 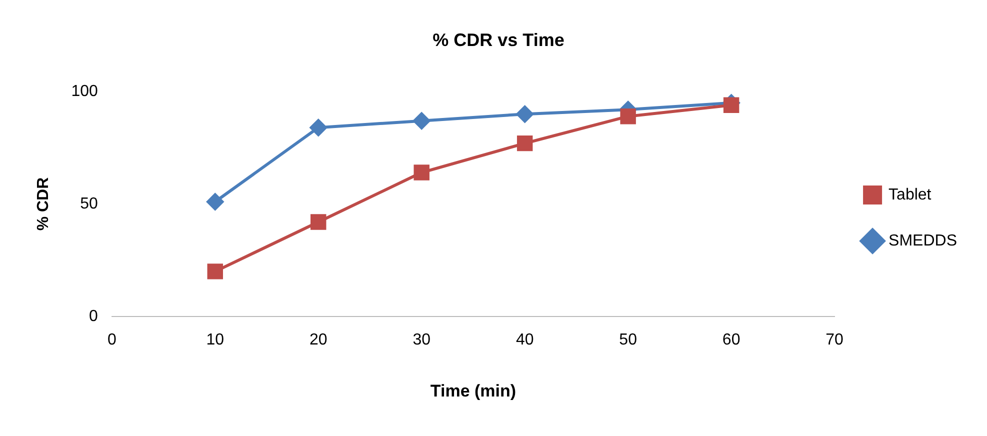 What do you see at coordinates (835, 339) in the screenshot?
I see `x-tick-label: 70` at bounding box center [835, 339].